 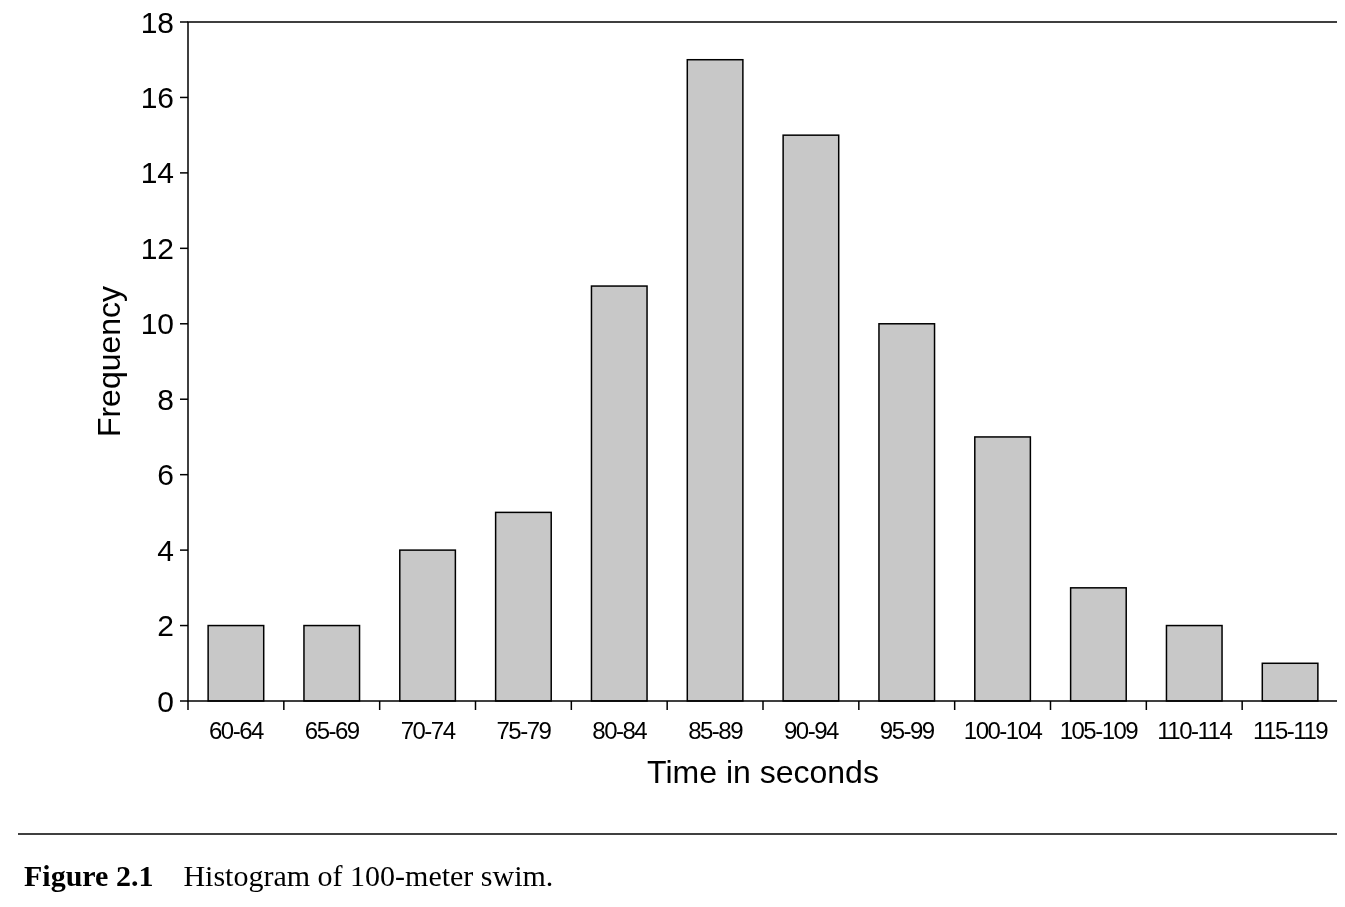 I want to click on x-tick-label: 90-94, so click(x=811, y=730).